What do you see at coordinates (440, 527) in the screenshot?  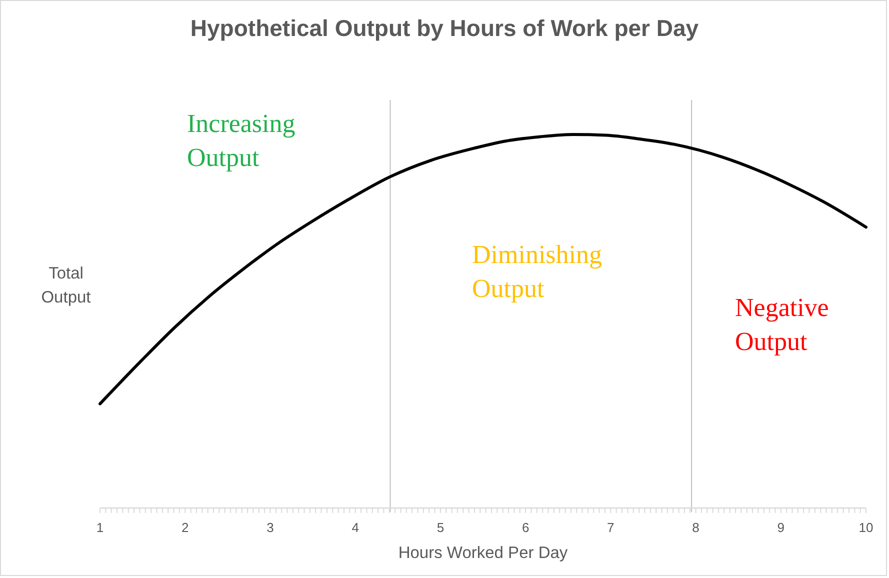 I see `x-tick-label: 5` at bounding box center [440, 527].